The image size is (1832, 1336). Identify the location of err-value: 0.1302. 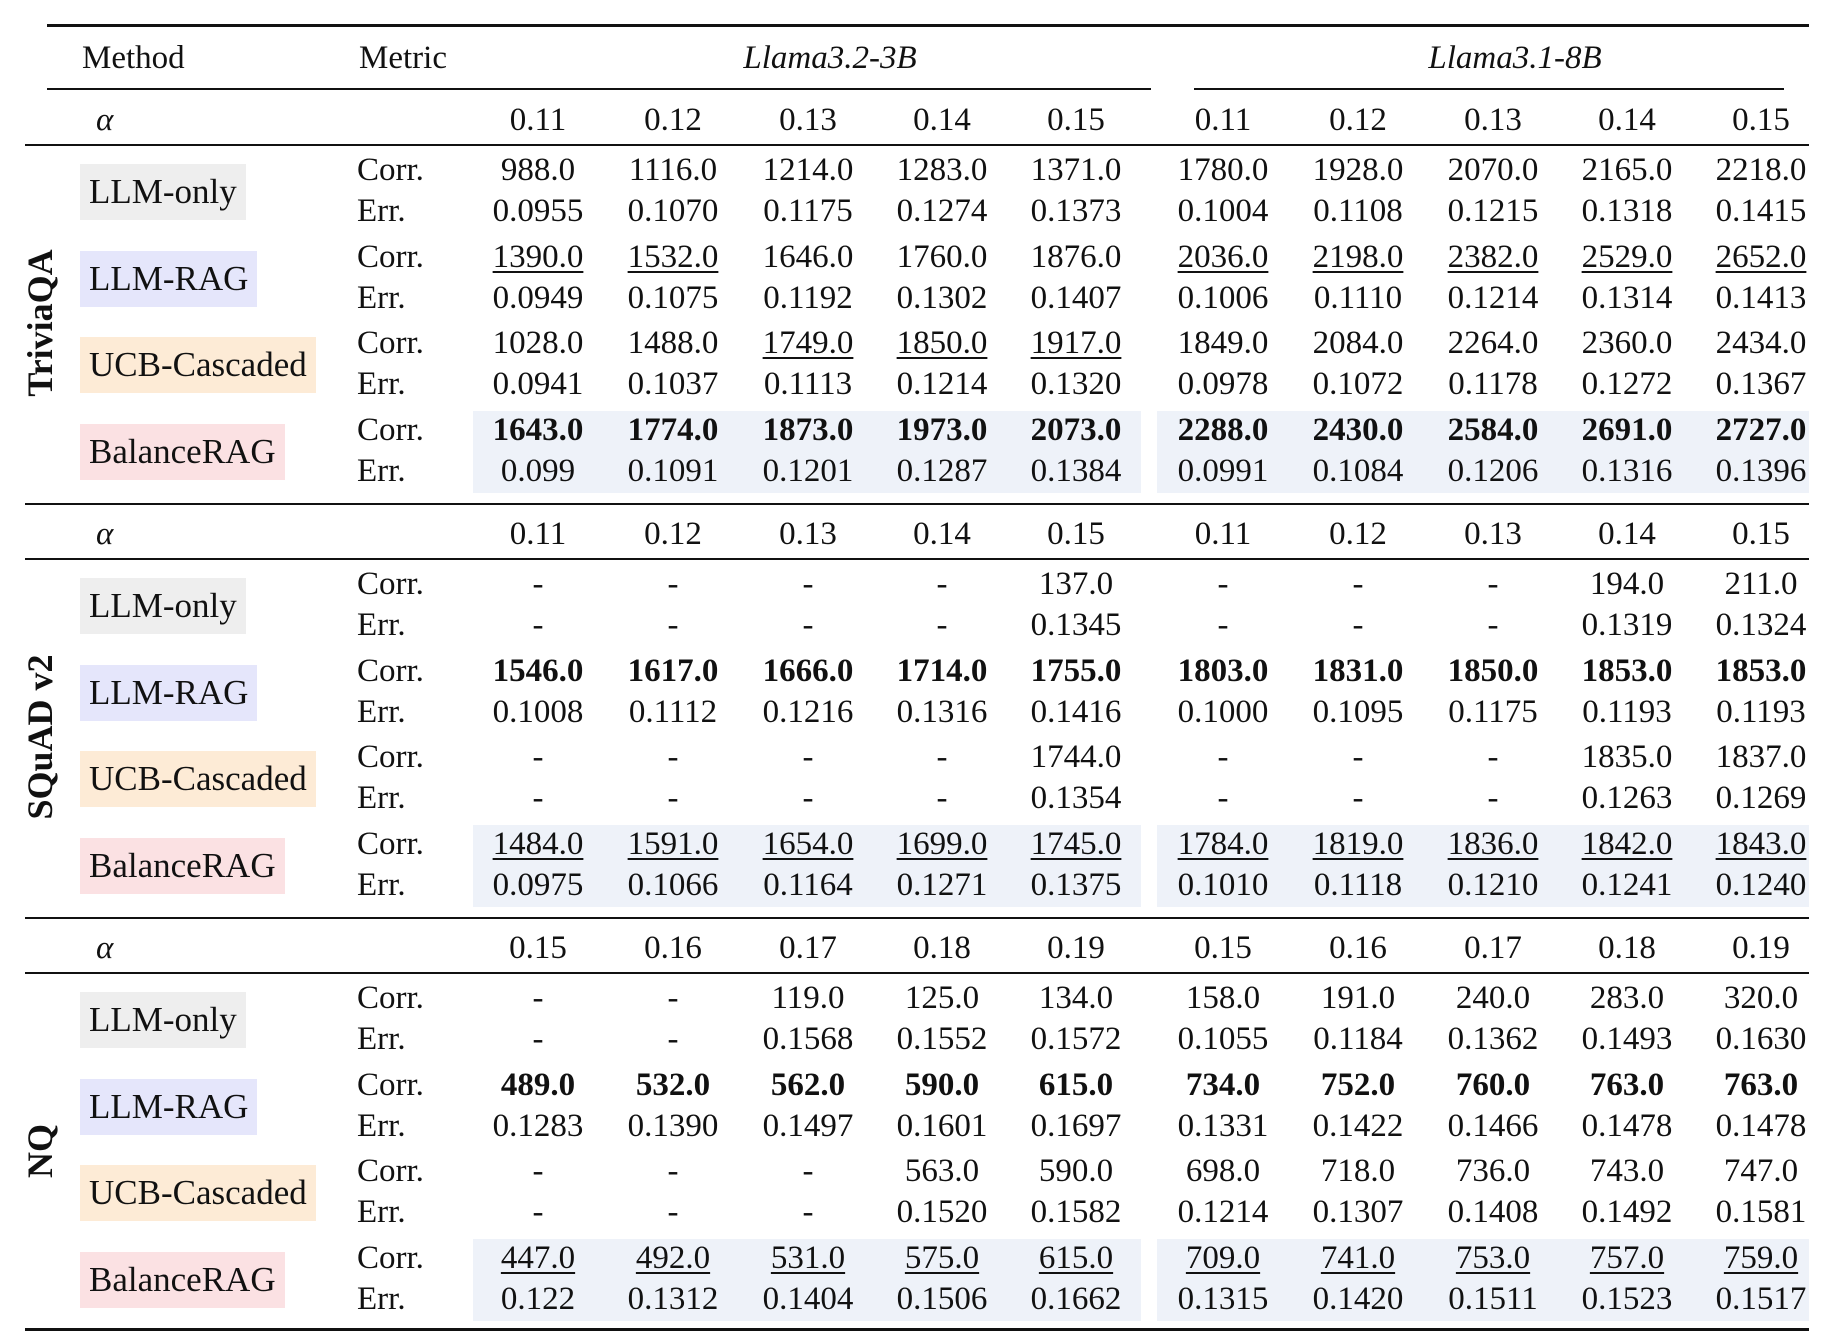
(942, 297).